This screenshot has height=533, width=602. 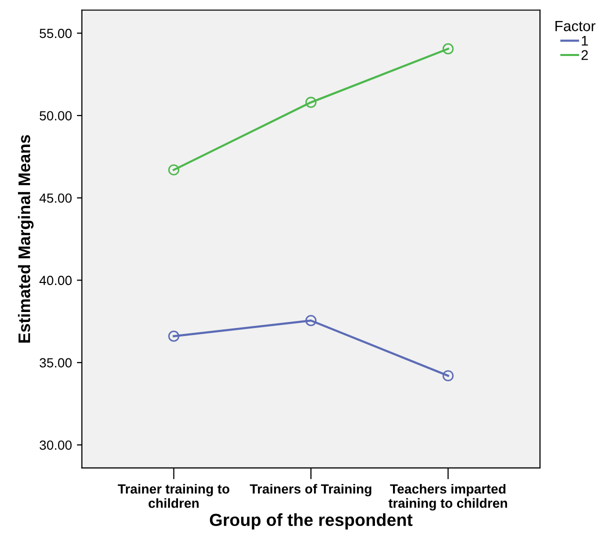 What do you see at coordinates (311, 521) in the screenshot?
I see `x-axis-title: Group of the respondent` at bounding box center [311, 521].